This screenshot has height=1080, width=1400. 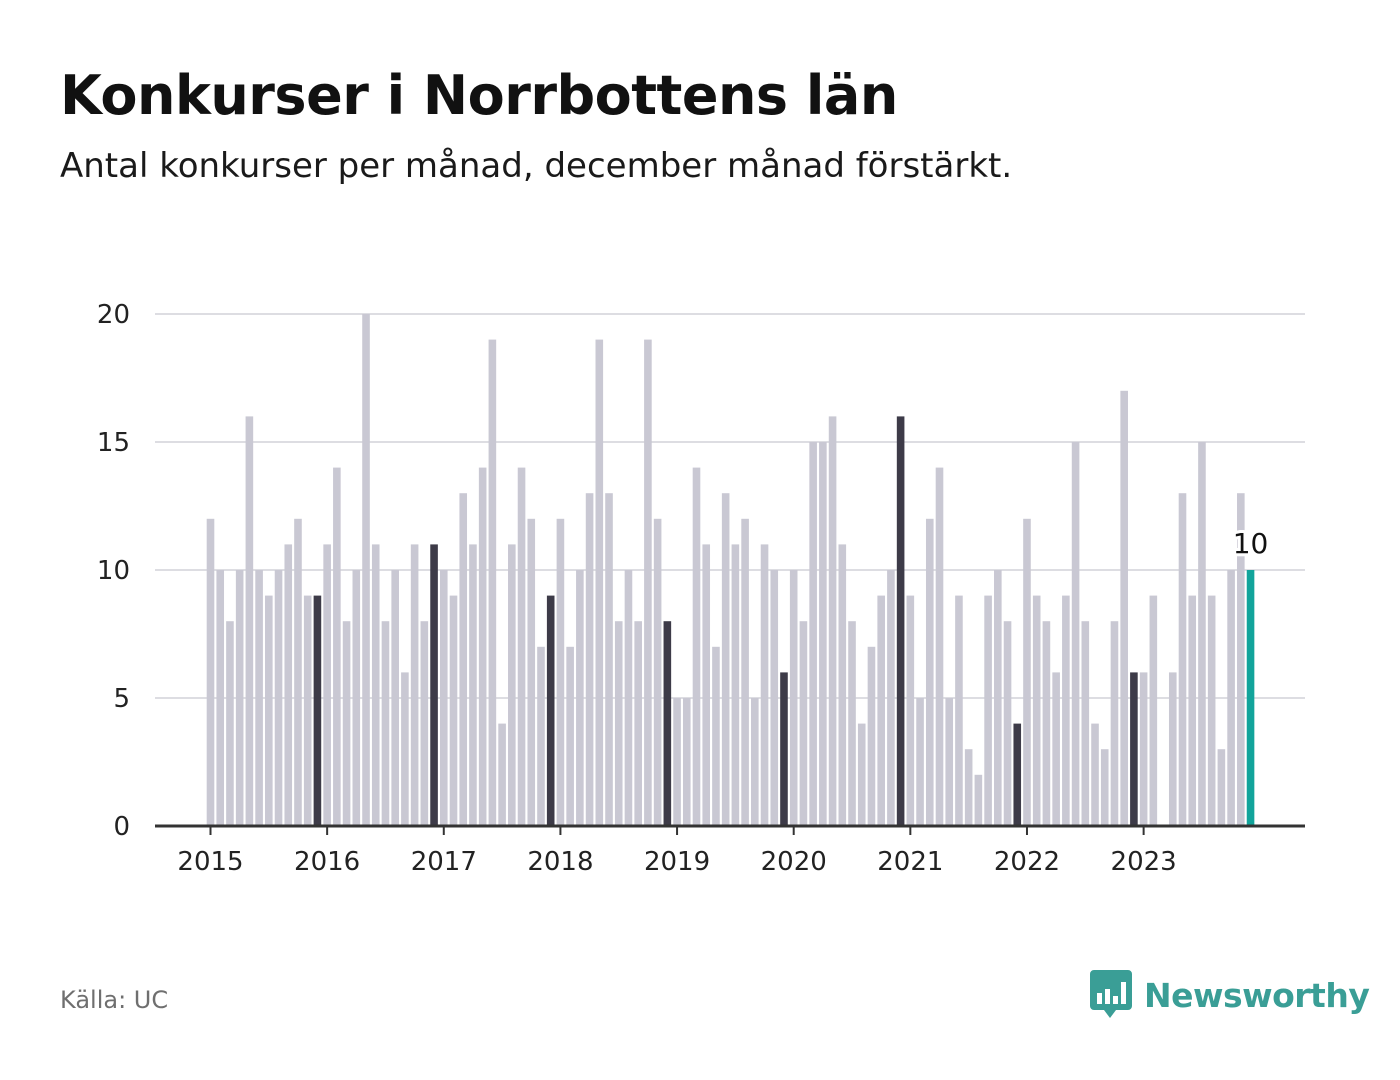 I want to click on x-tick-label: 2015, so click(x=210, y=862).